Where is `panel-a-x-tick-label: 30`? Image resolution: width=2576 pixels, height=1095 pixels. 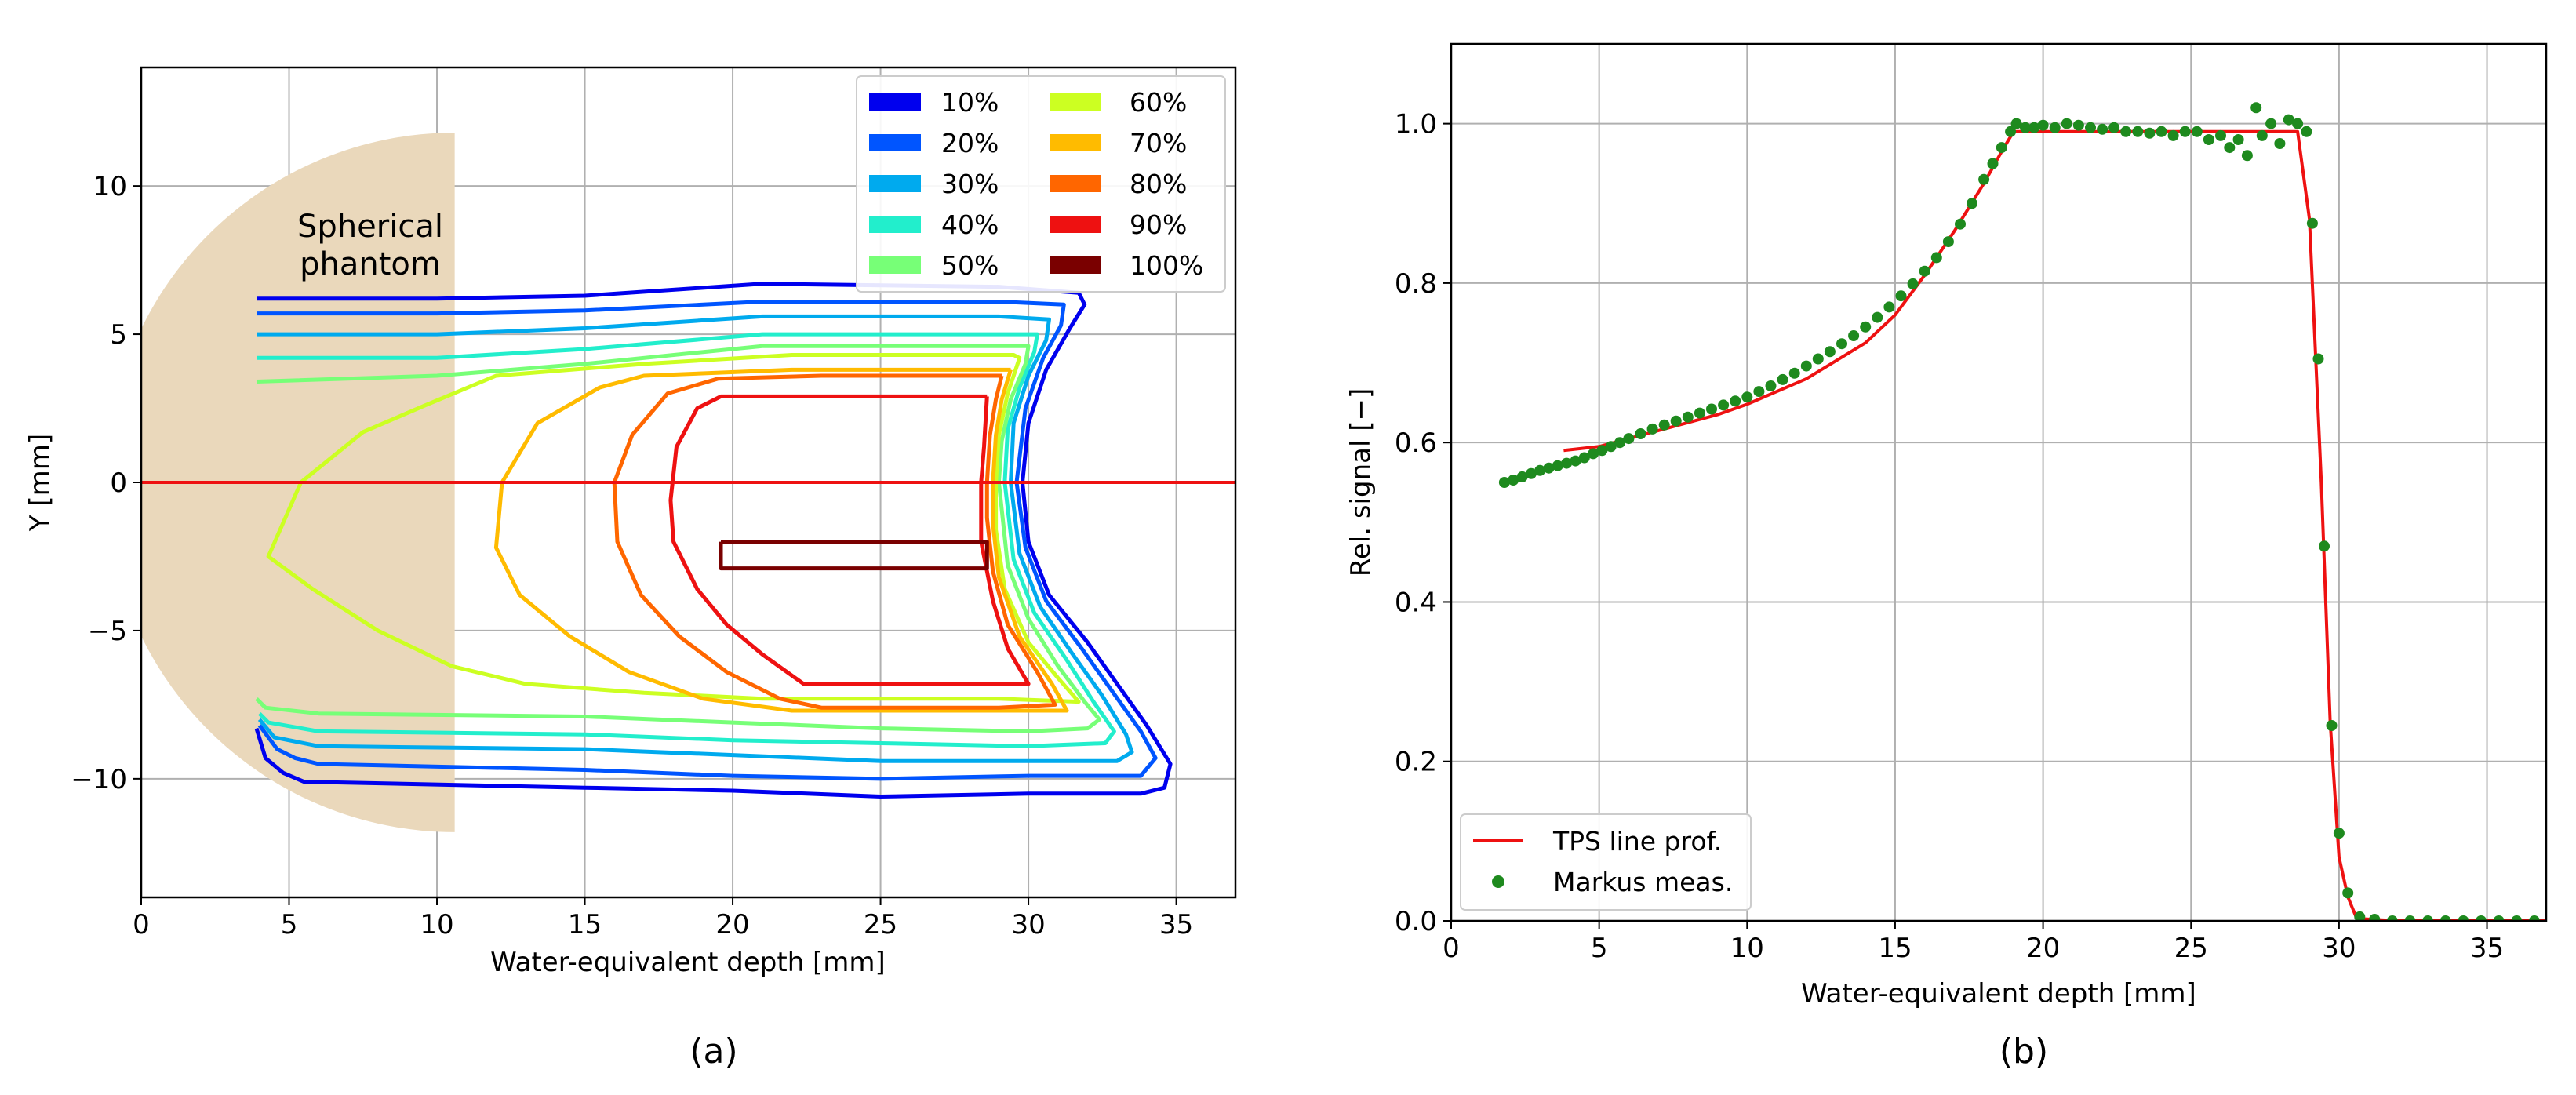
panel-a-x-tick-label: 30 is located at coordinates (1028, 925).